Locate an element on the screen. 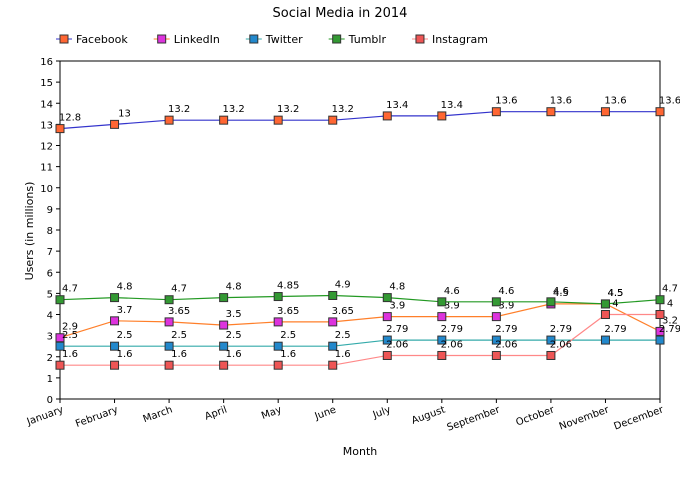 Image resolution: width=680 pixels, height=500 pixels. legend-item-twitter: Twitter is located at coordinates (274, 39).